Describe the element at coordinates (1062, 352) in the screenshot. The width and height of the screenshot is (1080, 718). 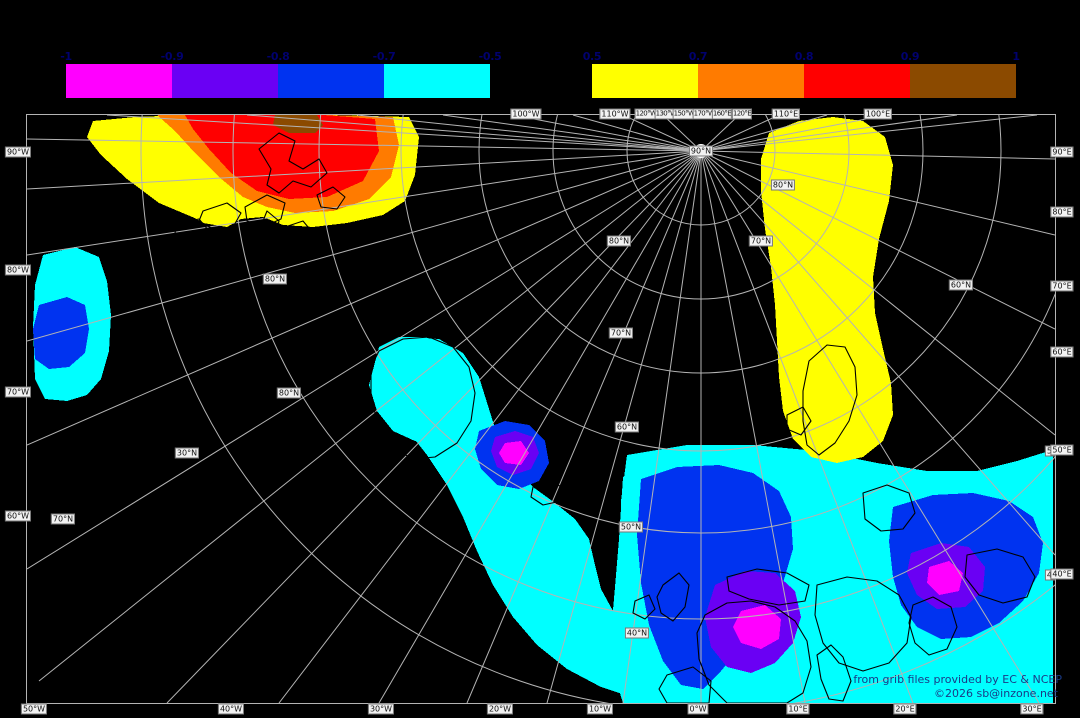
I see `lat-label-right: 60°E` at that location.